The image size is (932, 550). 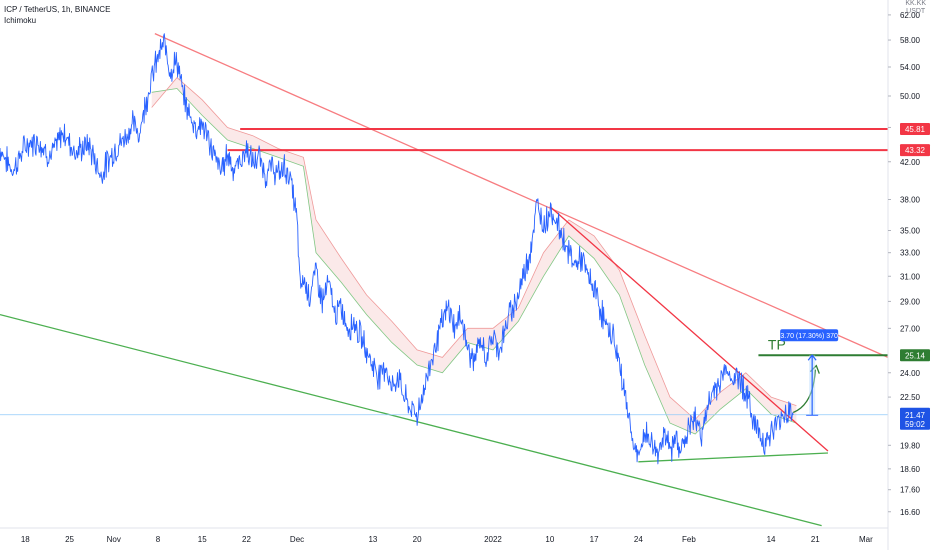 What do you see at coordinates (915, 3) in the screenshot?
I see `currency-placeholder: KK.KK` at bounding box center [915, 3].